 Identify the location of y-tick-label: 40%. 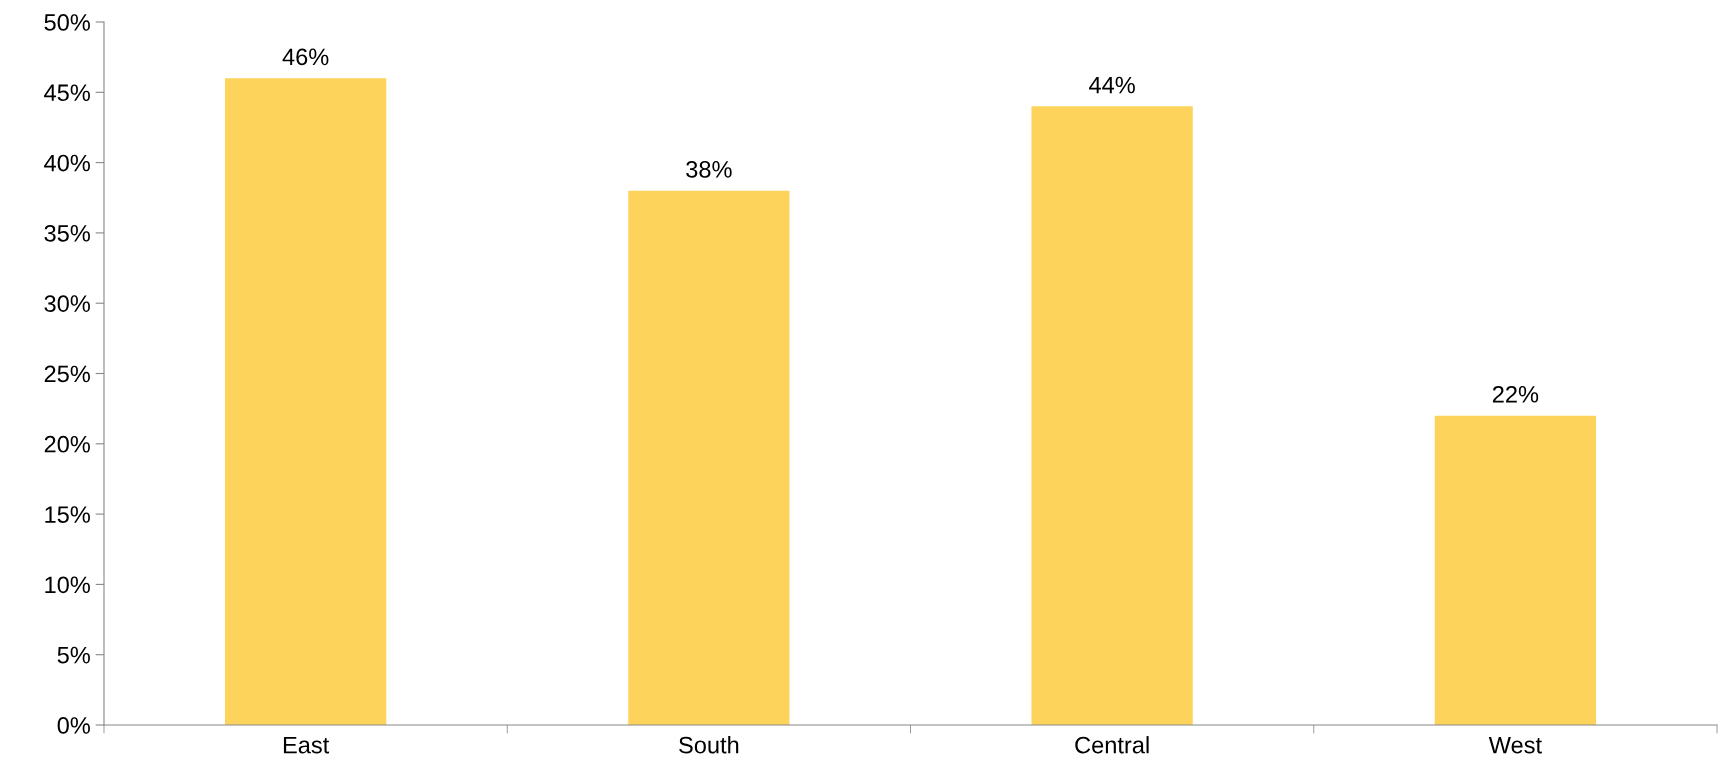
(67, 163).